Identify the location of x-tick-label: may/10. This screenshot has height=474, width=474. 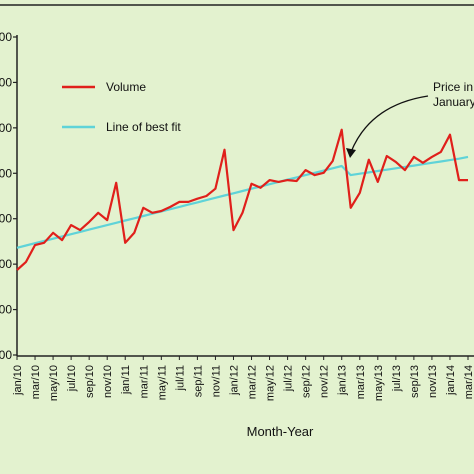
(54, 383).